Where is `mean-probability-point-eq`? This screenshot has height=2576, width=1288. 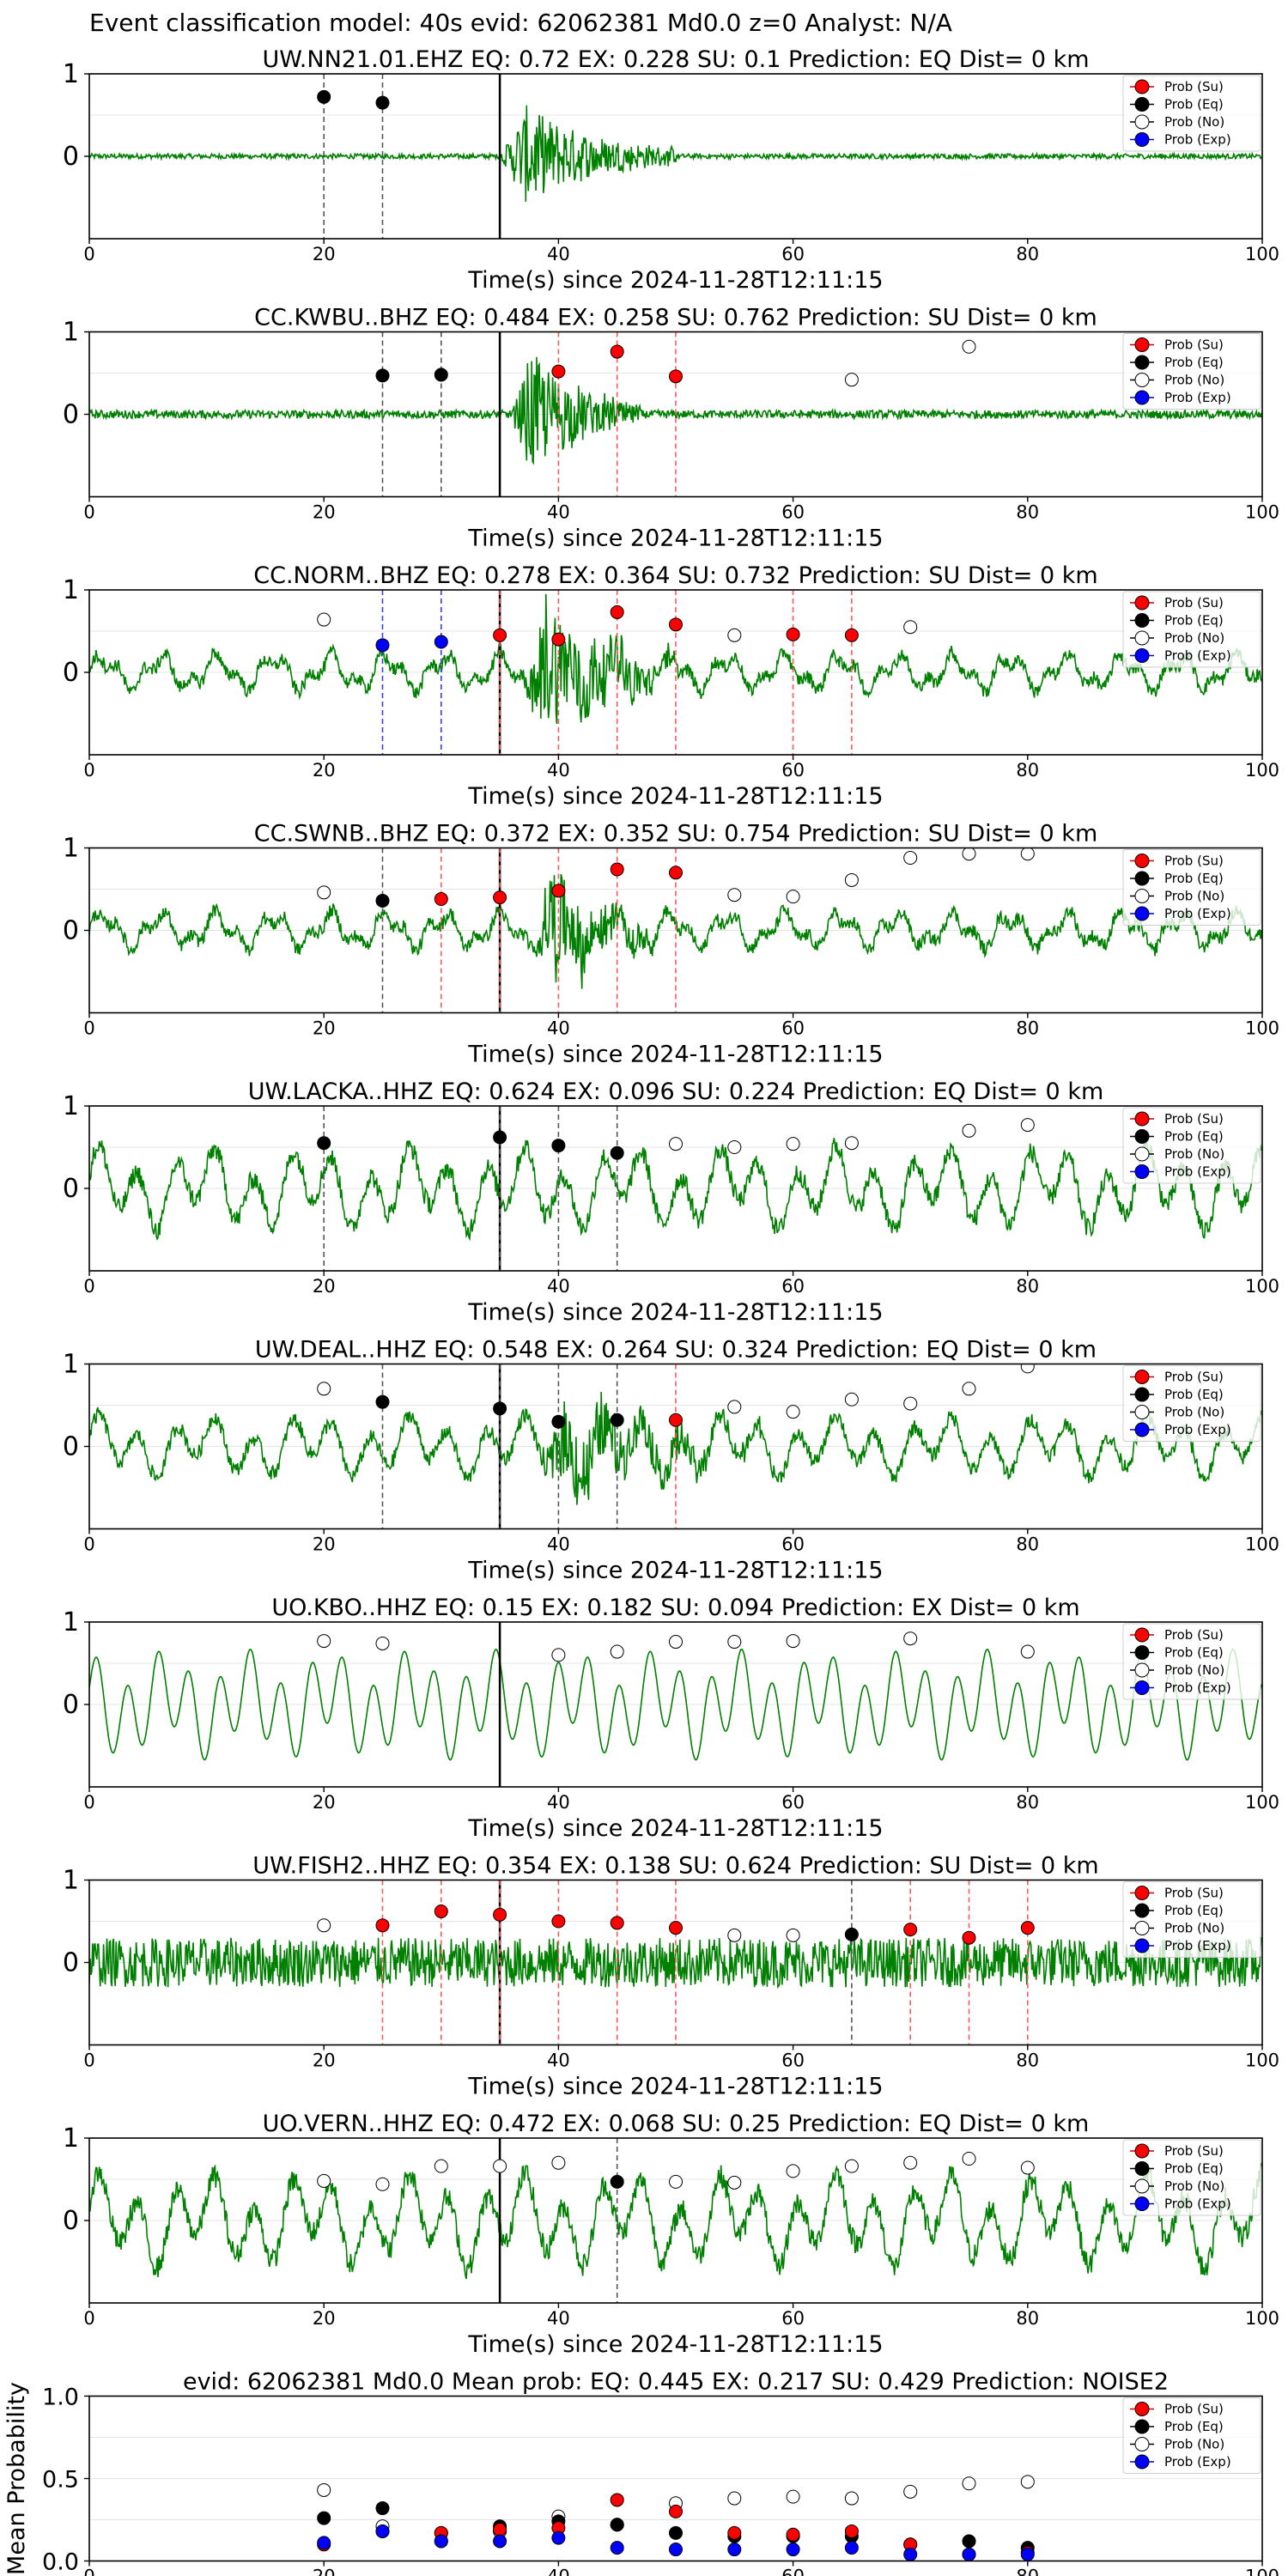
mean-probability-point-eq is located at coordinates (324, 2518).